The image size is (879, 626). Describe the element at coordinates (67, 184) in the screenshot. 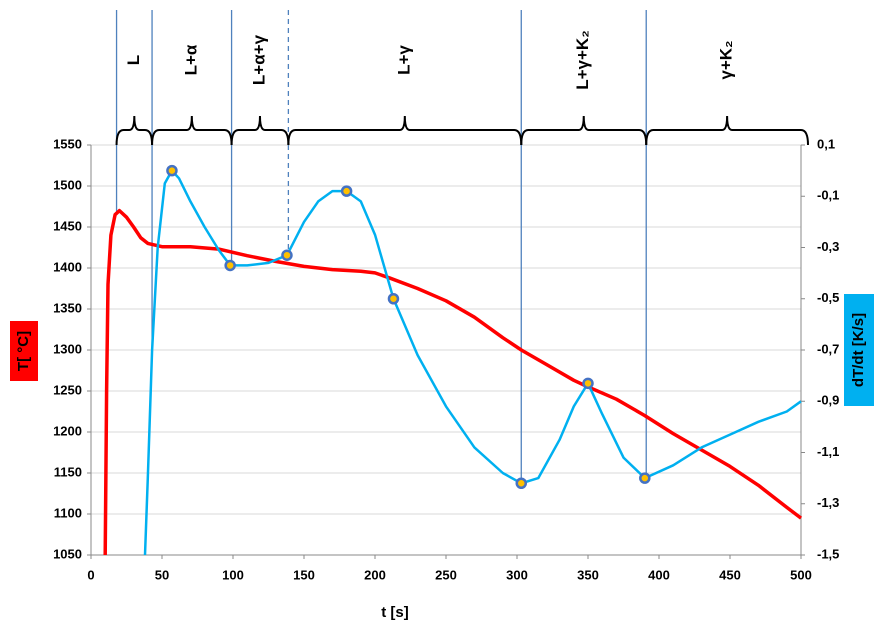

I see `y-tick-label: 1500` at that location.